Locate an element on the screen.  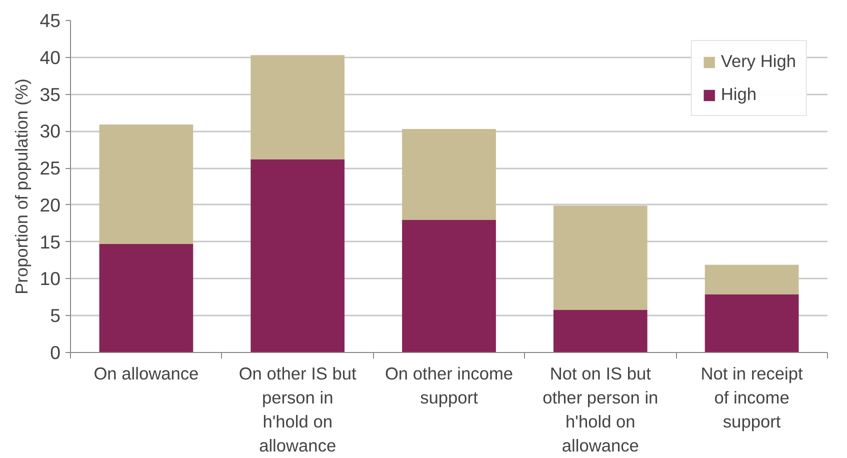
legend-label: Very High is located at coordinates (758, 61).